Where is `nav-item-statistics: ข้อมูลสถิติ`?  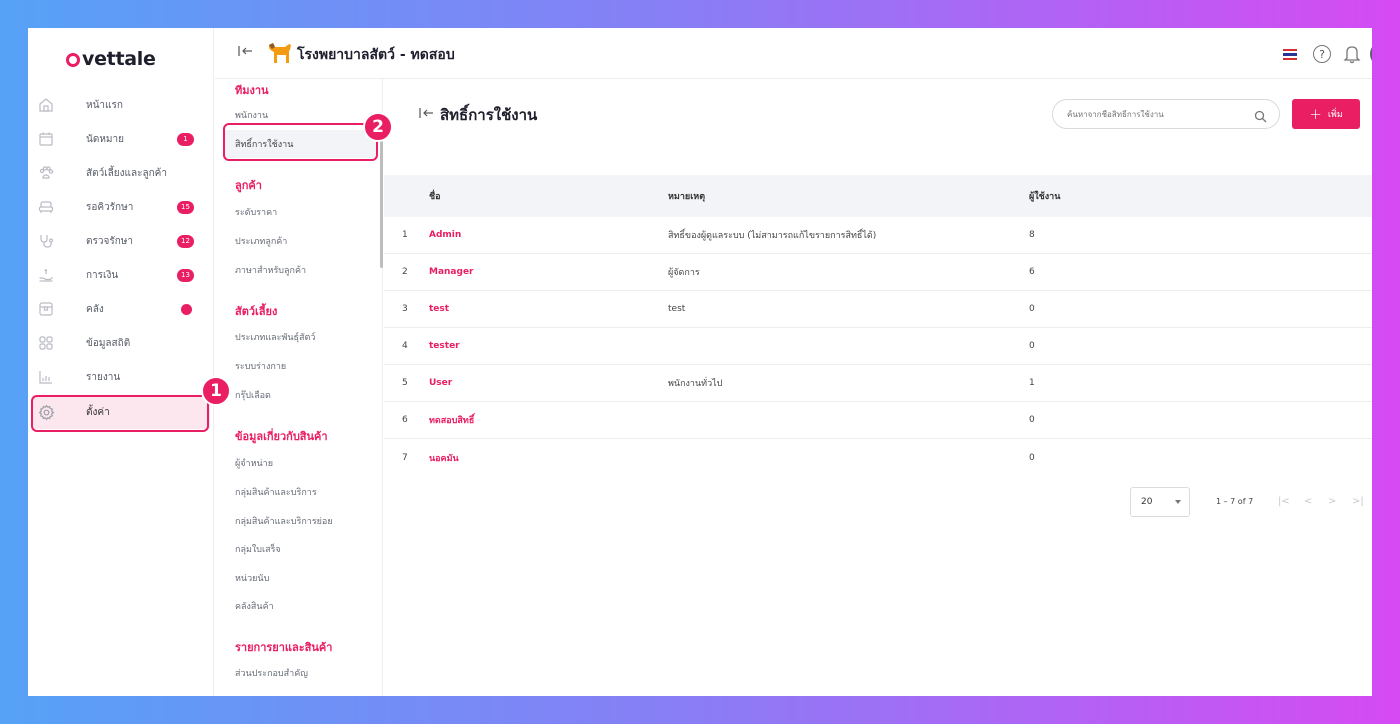 nav-item-statistics: ข้อมูลสถิติ is located at coordinates (121, 343).